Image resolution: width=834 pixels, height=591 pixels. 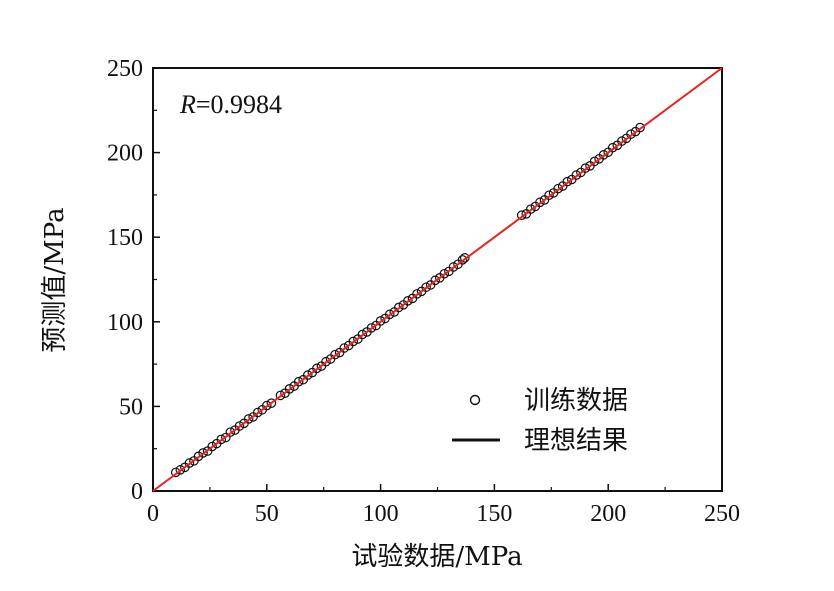 I want to click on r-value: =0.9984, so click(x=239, y=104).